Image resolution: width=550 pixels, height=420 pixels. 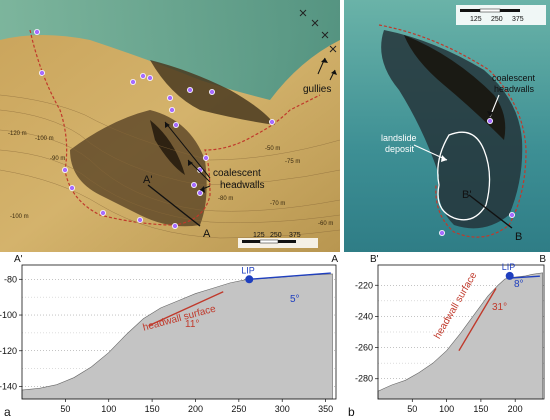 I want to click on lip-marker-b, so click(x=509, y=275).